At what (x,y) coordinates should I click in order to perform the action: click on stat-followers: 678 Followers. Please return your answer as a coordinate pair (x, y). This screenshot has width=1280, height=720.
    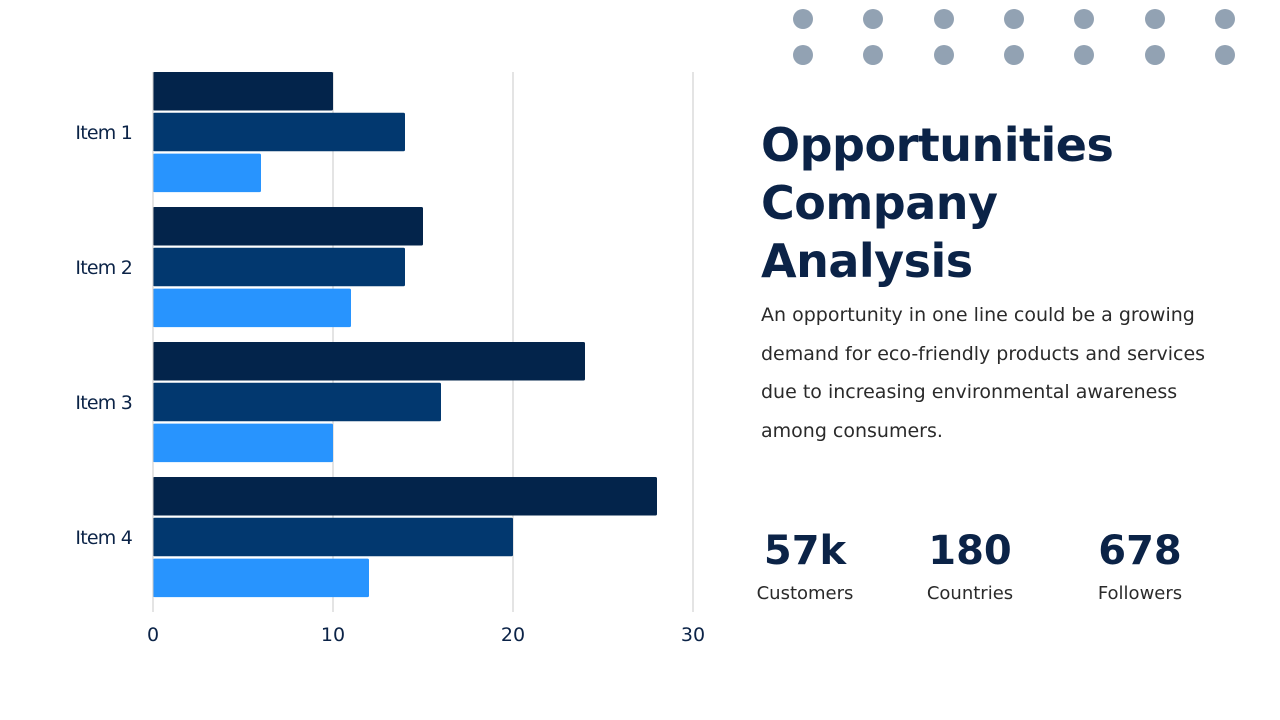
    Looking at the image, I should click on (1140, 569).